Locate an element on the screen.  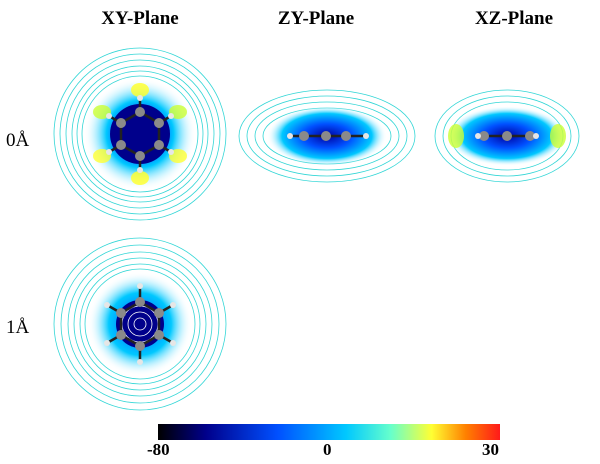
column-title-zy: ZY-Plane is located at coordinates (316, 18).